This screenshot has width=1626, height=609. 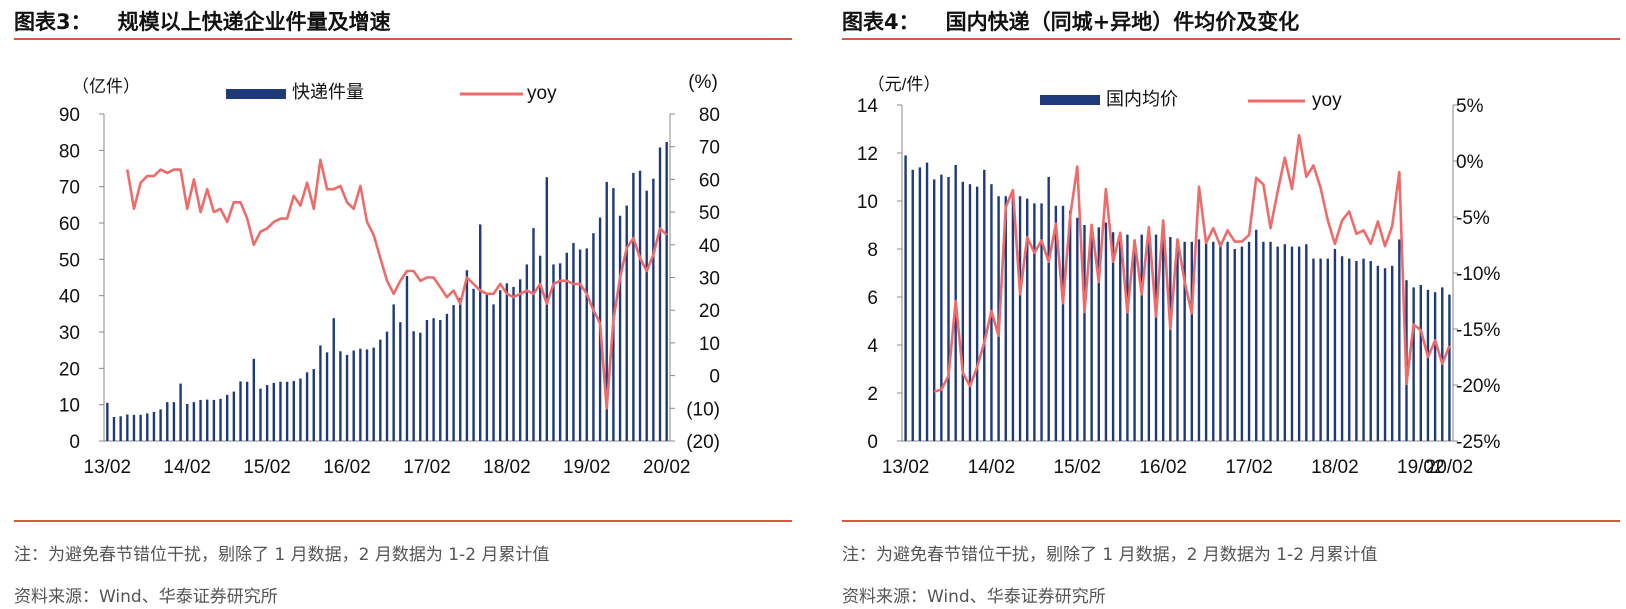 I want to click on y-right-tick-label: -10%, so click(x=1478, y=274).